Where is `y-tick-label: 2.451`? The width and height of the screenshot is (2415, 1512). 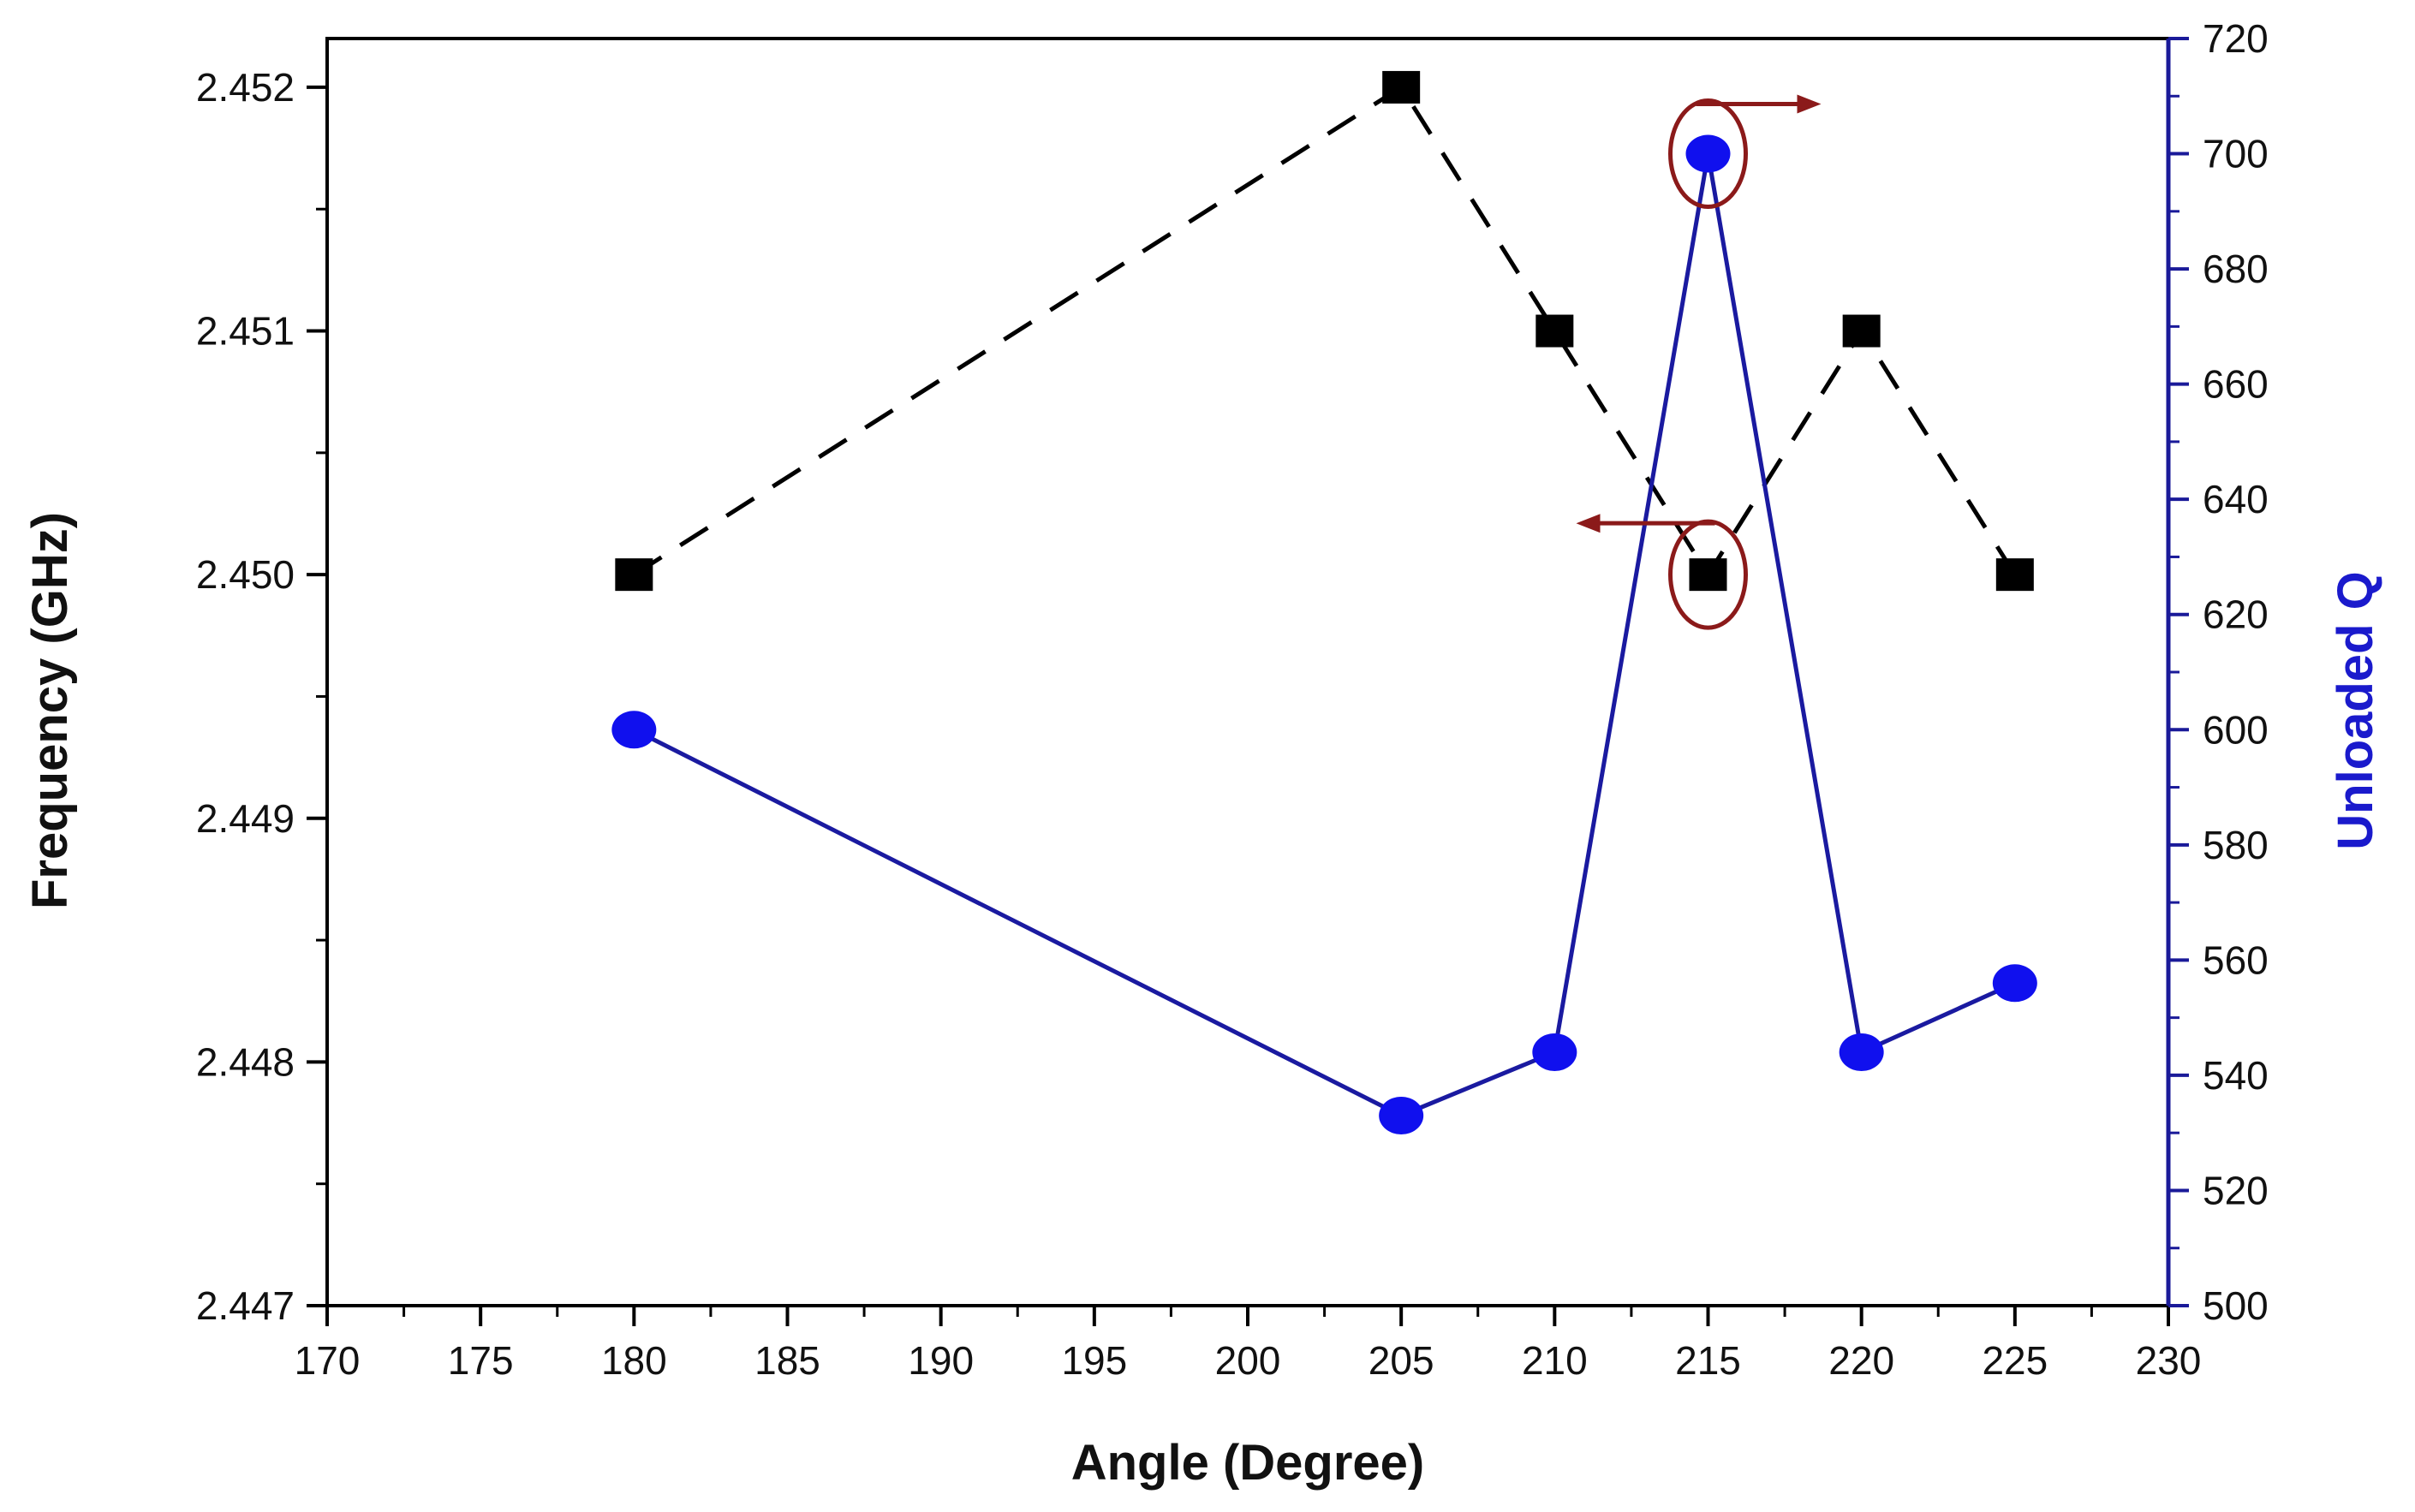 y-tick-label: 2.451 is located at coordinates (246, 331).